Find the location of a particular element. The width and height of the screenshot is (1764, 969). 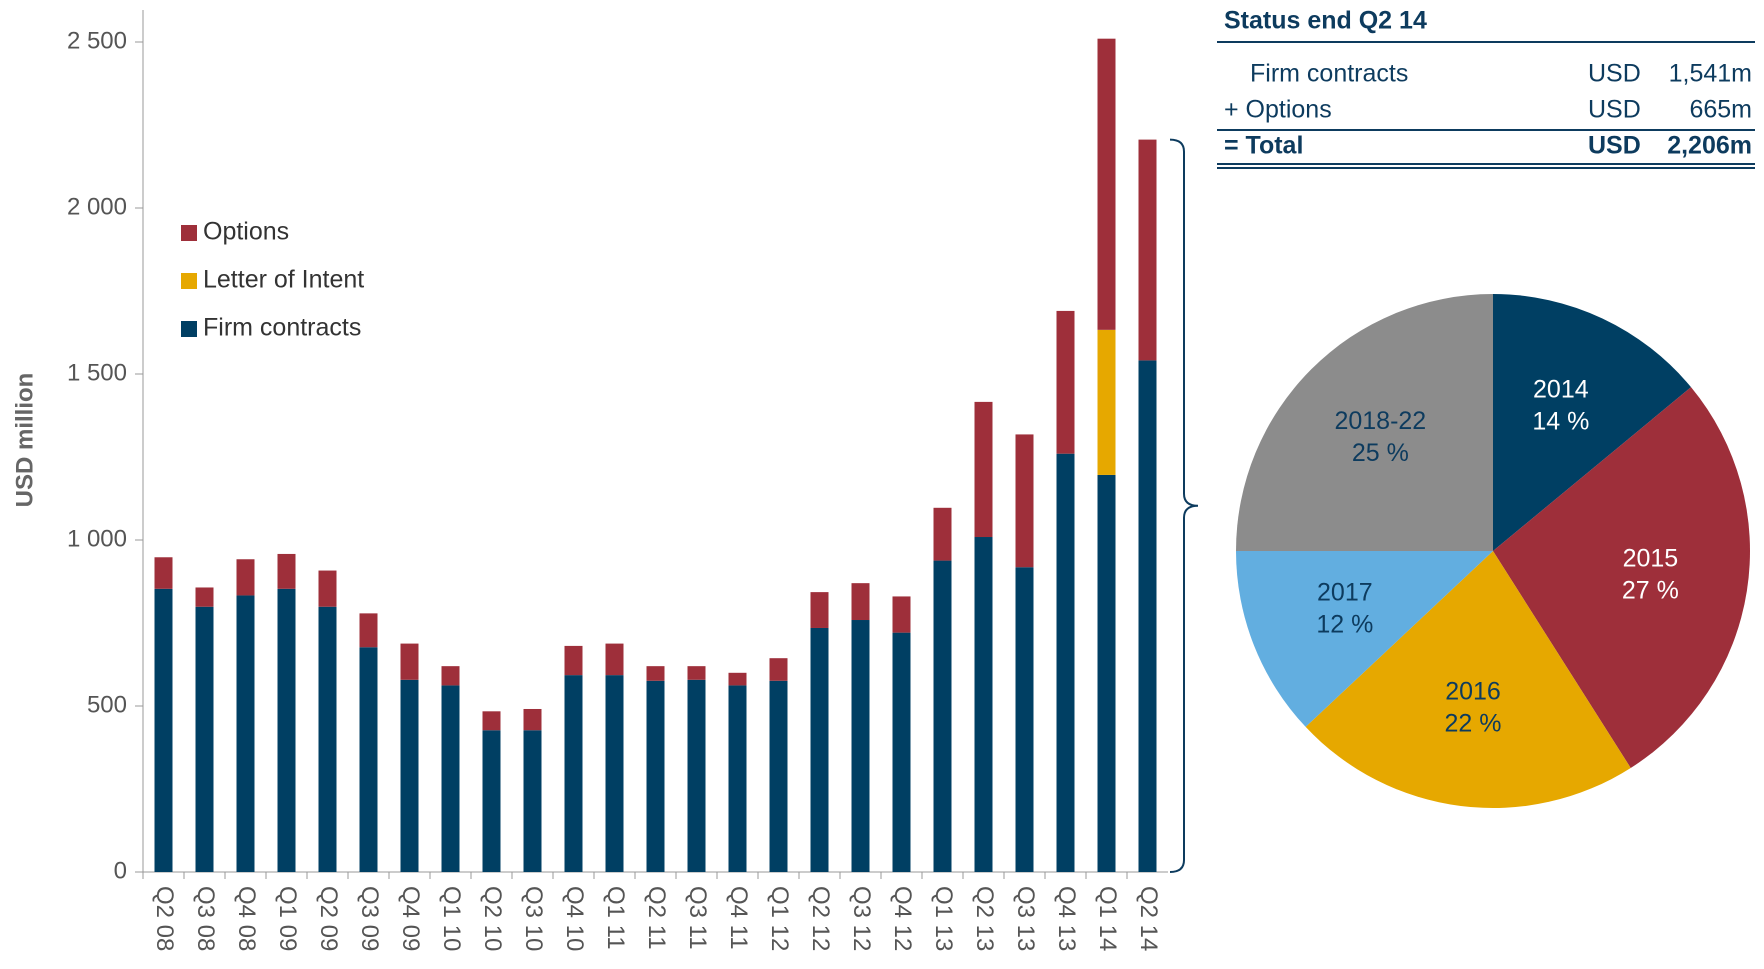

x-tick-label: Q4 11 is located at coordinates (738, 918).